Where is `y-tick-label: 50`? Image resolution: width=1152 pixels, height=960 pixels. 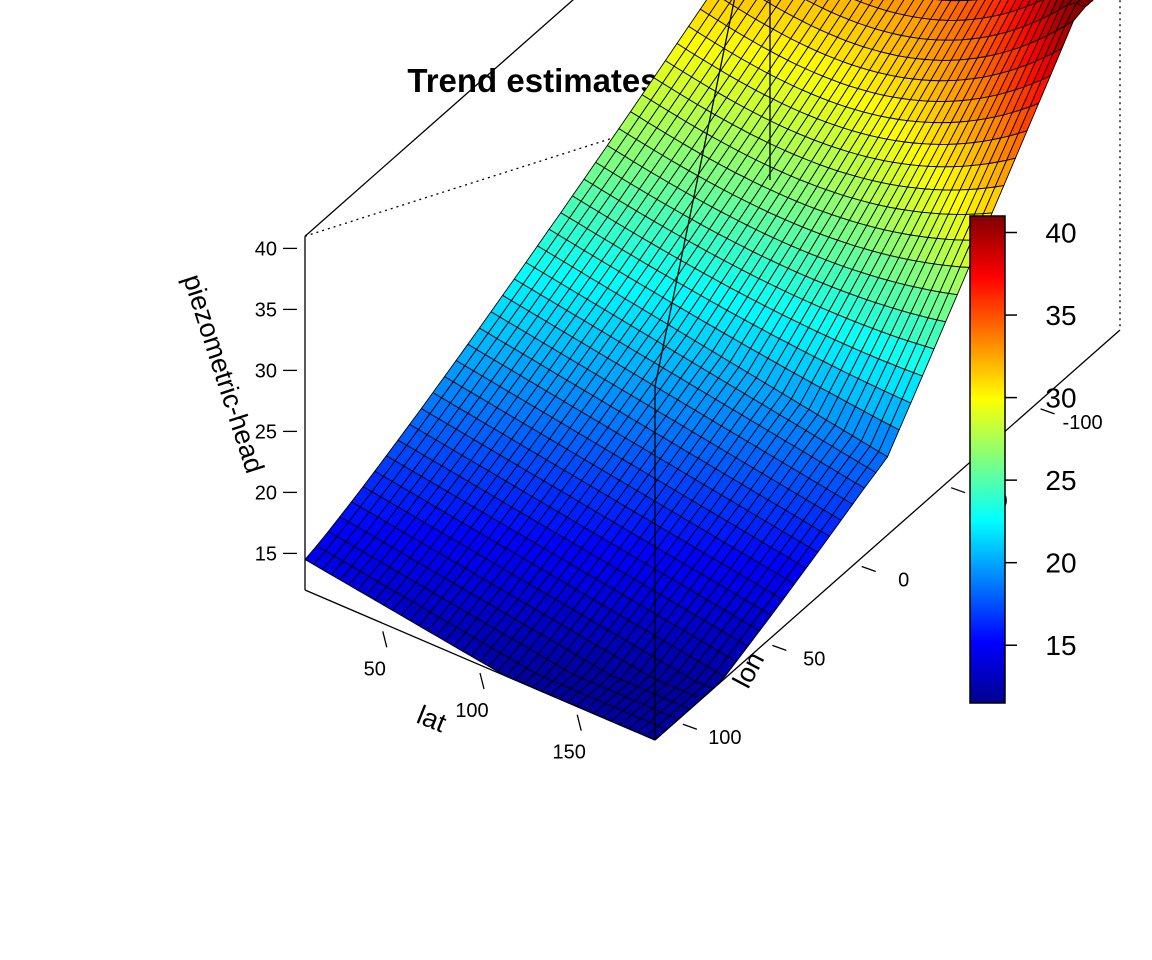
y-tick-label: 50 is located at coordinates (814, 659).